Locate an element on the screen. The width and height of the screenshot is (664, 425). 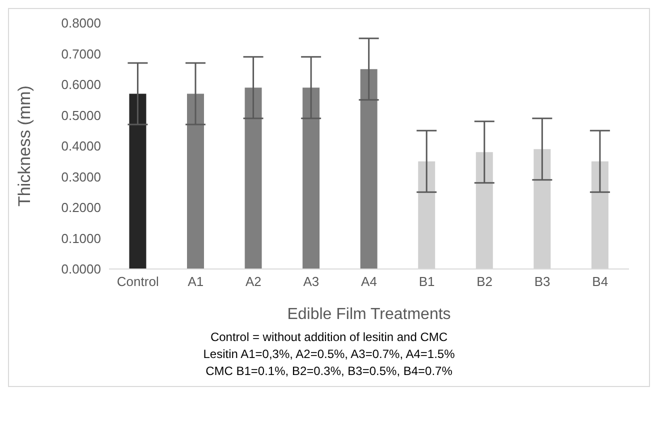
x-tick-label: Control is located at coordinates (137, 282).